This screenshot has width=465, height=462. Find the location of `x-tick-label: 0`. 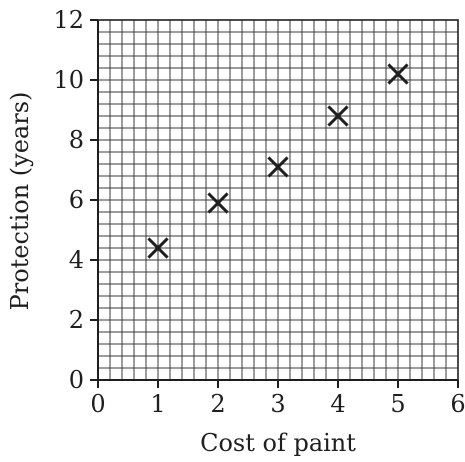

x-tick-label: 0 is located at coordinates (97, 404).